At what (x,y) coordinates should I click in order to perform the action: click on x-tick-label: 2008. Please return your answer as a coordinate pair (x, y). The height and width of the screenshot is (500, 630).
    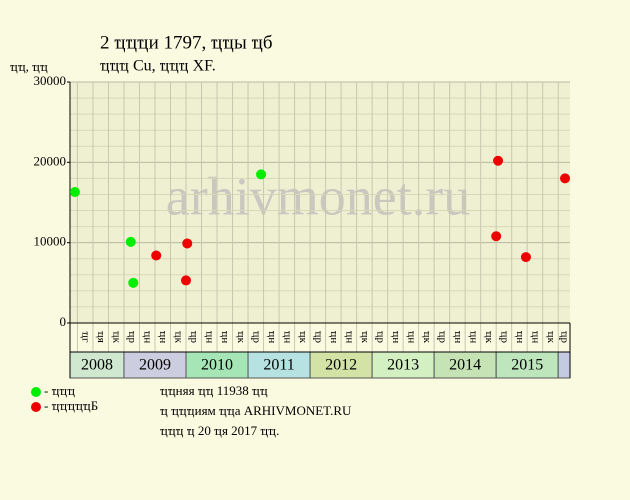
    Looking at the image, I should click on (97, 365).